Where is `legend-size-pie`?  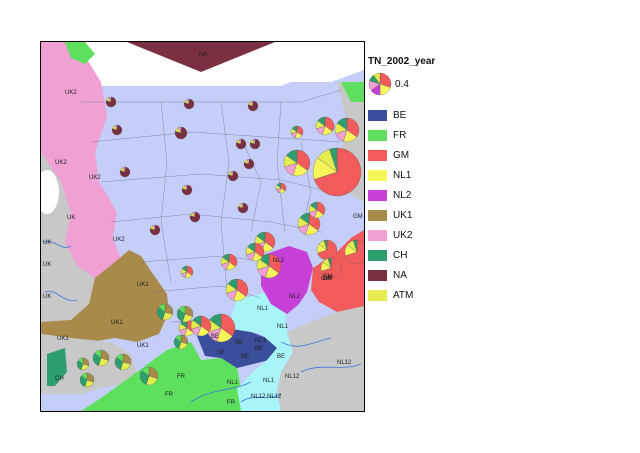
legend-size-pie is located at coordinates (380, 84).